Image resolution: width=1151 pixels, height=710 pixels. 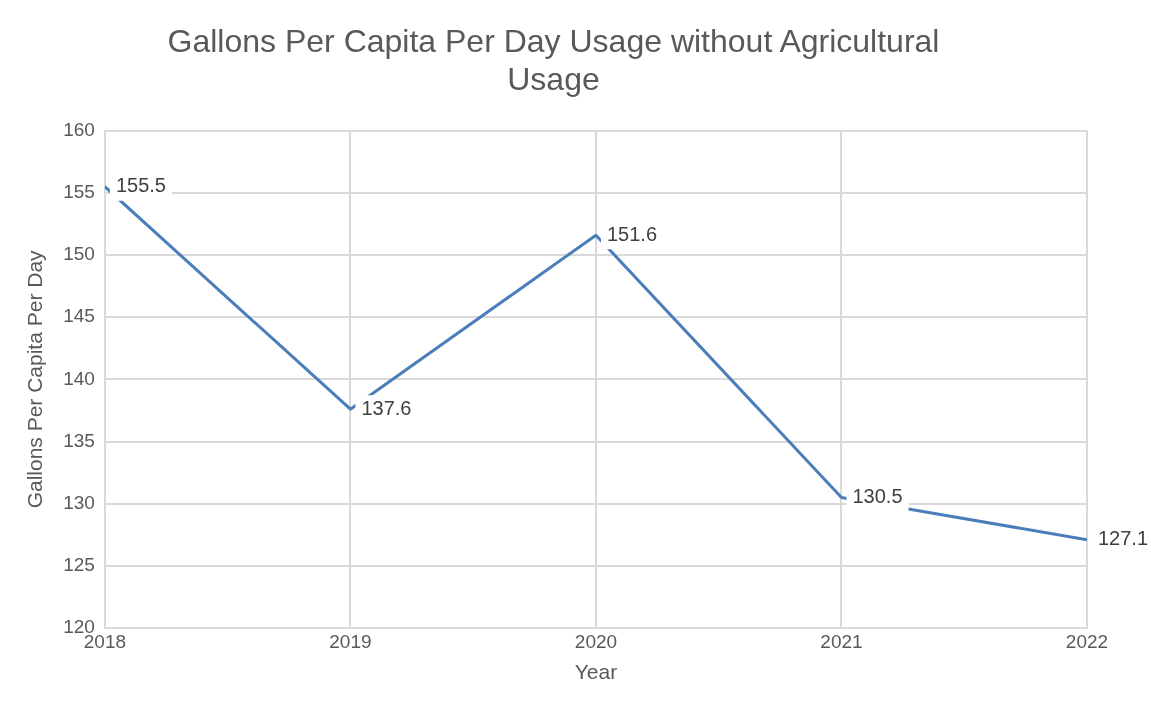 I want to click on data-label: 137.6, so click(x=386, y=407).